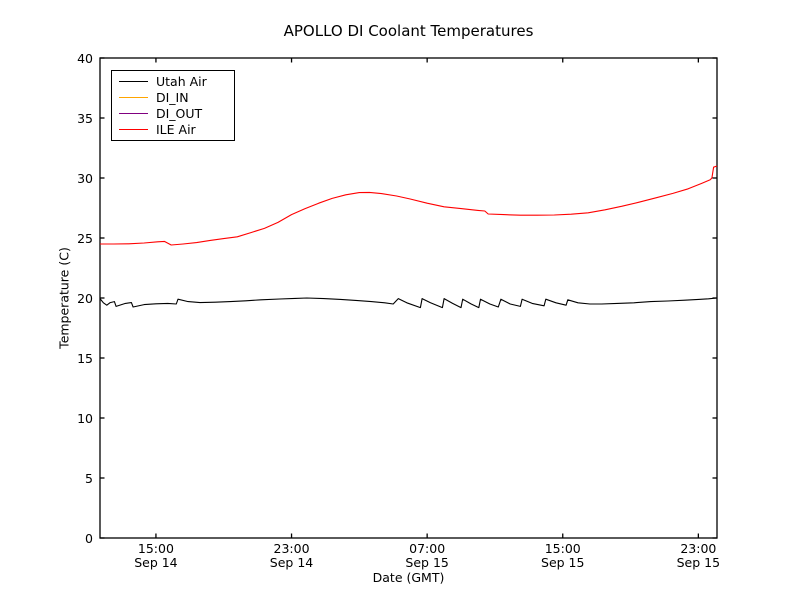 Image resolution: width=800 pixels, height=600 pixels. Describe the element at coordinates (85, 358) in the screenshot. I see `y-tick-label: 15` at that location.